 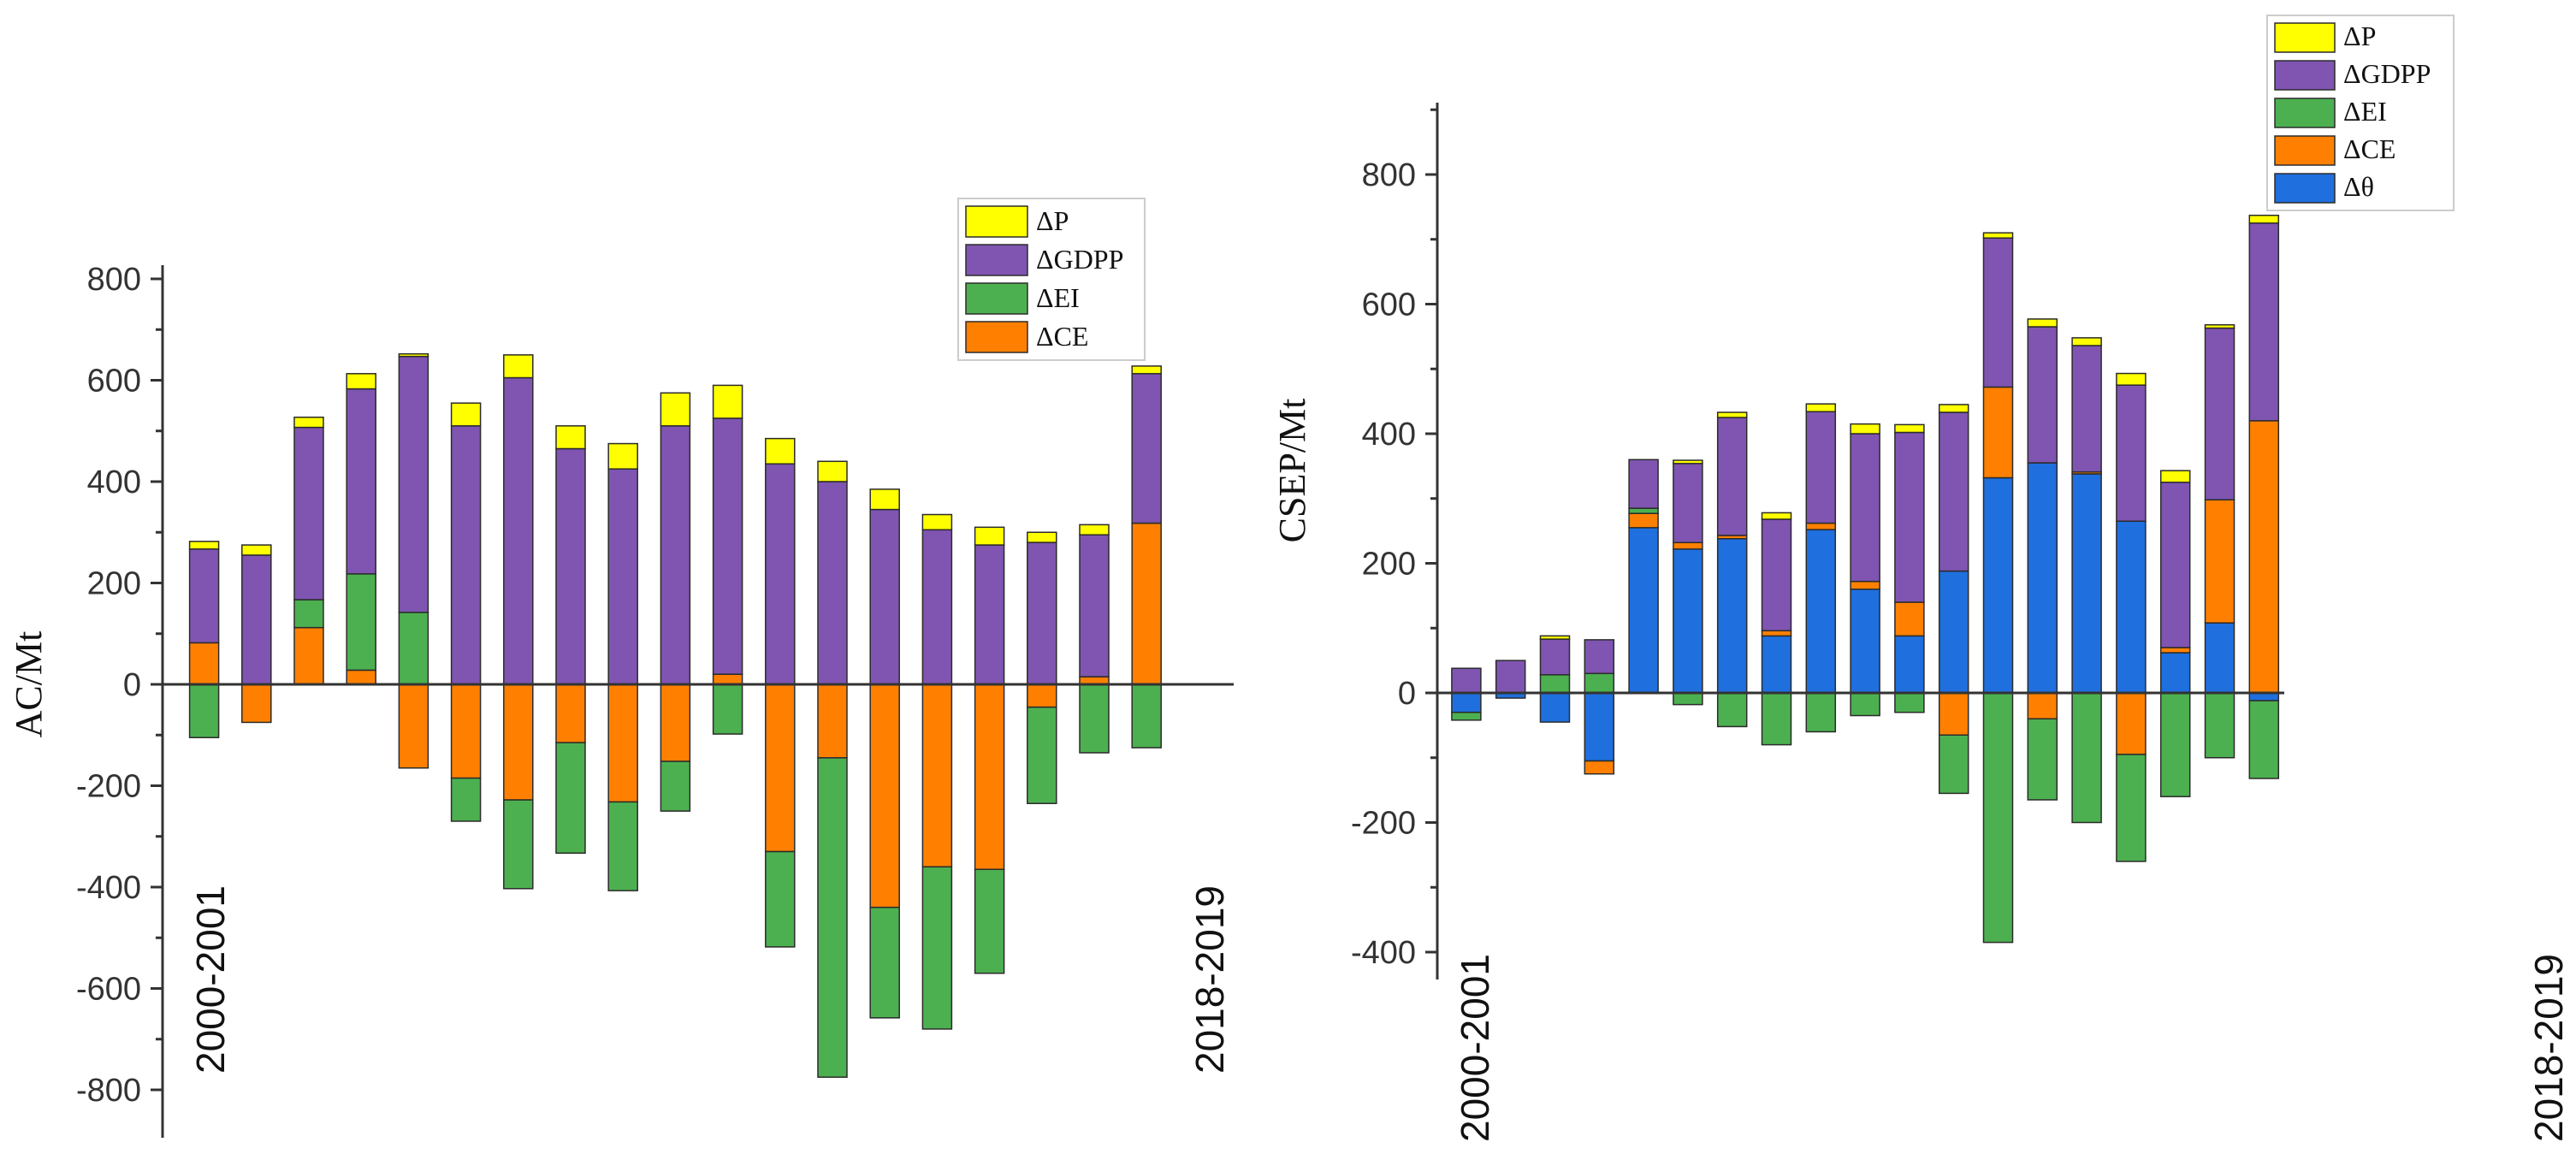 What do you see at coordinates (1292, 471) in the screenshot?
I see `csep-y-axis-title: CSEP/Mt` at bounding box center [1292, 471].